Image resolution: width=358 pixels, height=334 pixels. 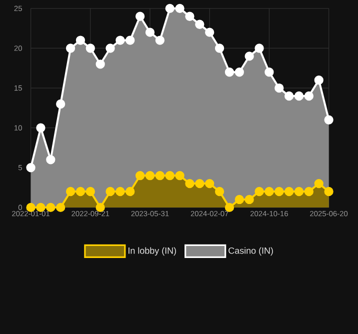 What do you see at coordinates (152, 251) in the screenshot?
I see `legend-label: In lobby (IN)` at bounding box center [152, 251].